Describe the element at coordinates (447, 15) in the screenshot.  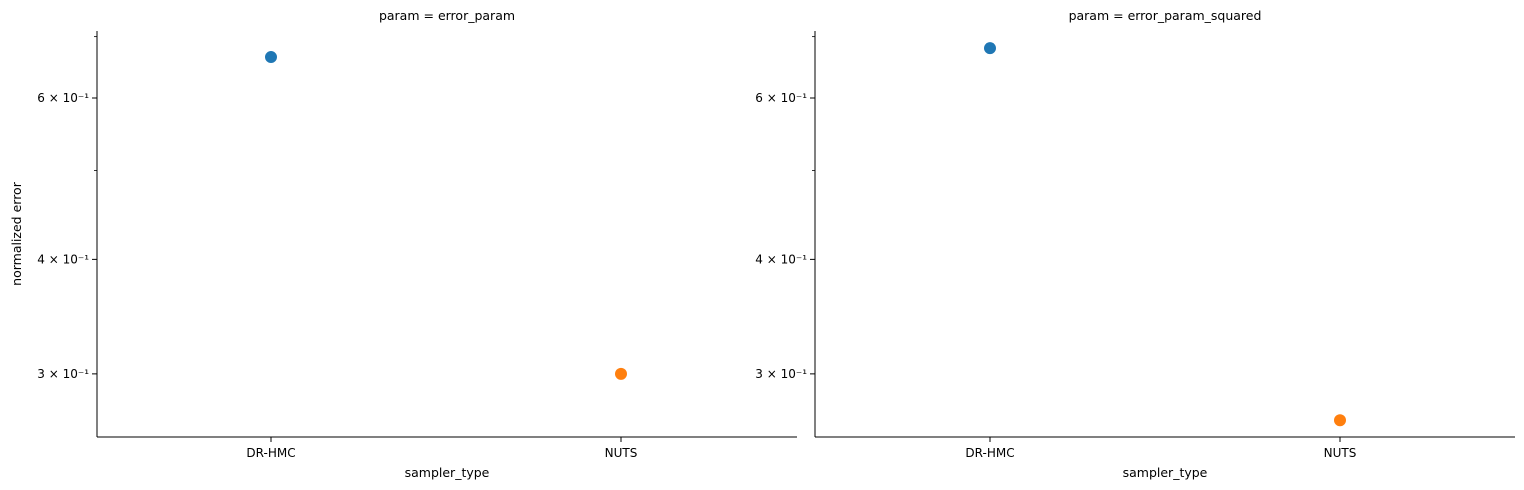
I see `panel-title: param = error_param` at that location.